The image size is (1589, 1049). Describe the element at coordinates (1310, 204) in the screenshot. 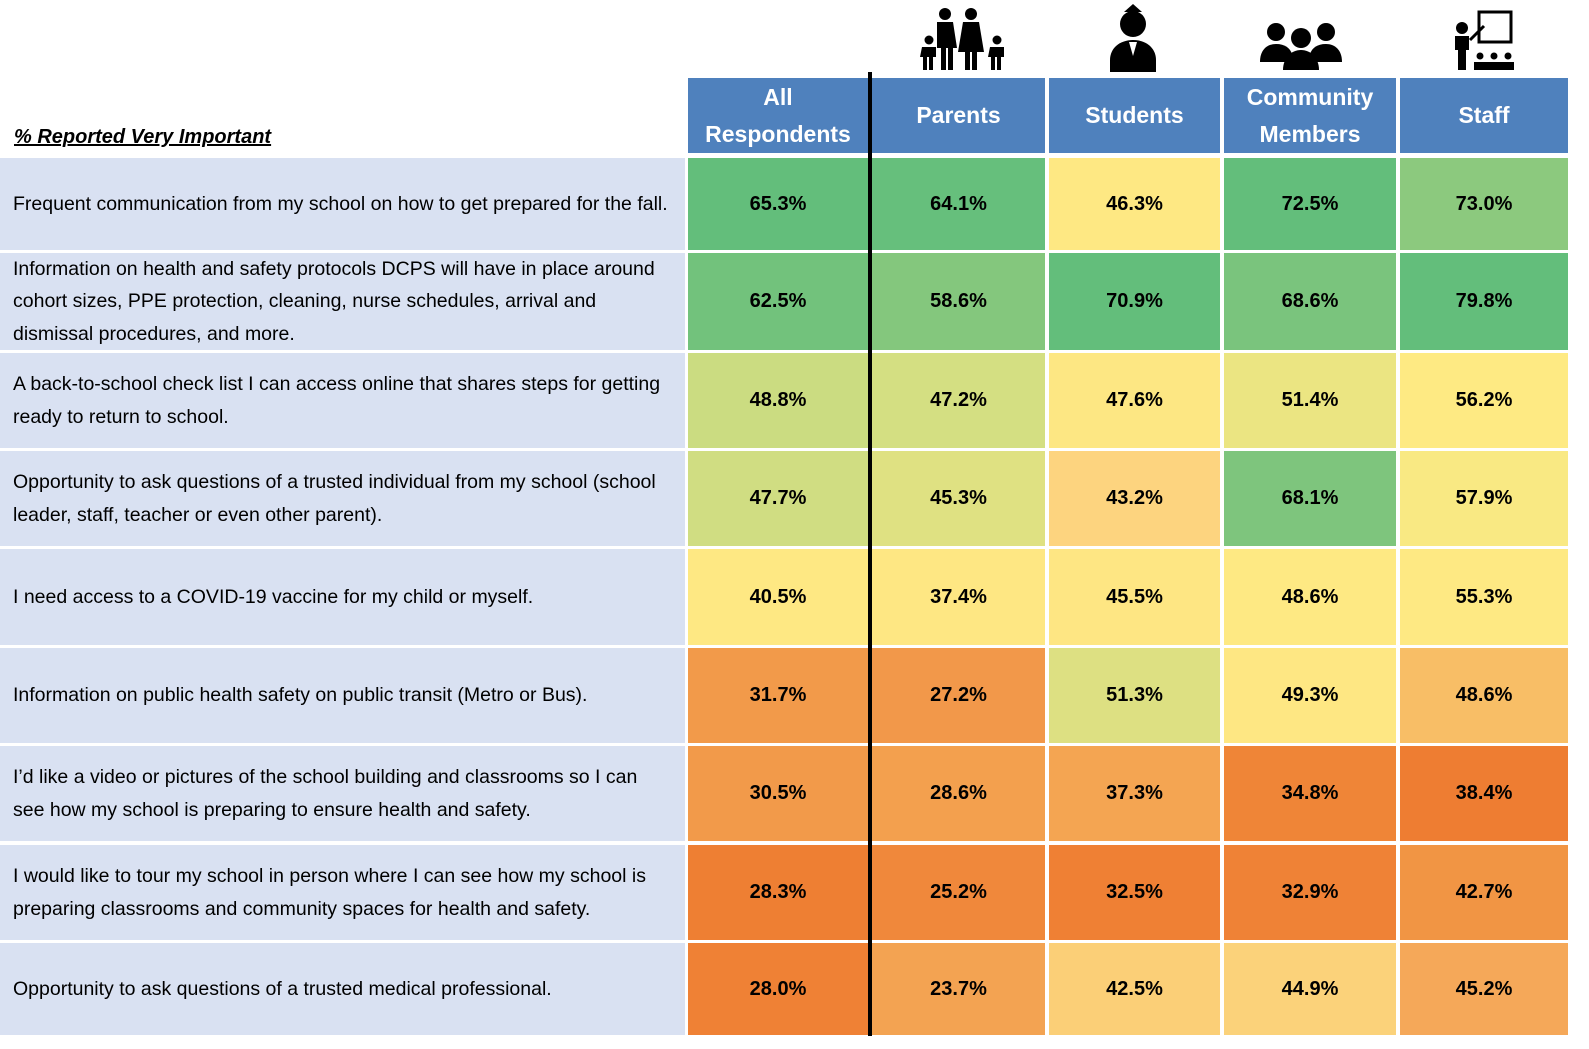

I see `value-cell: 72.5%` at that location.